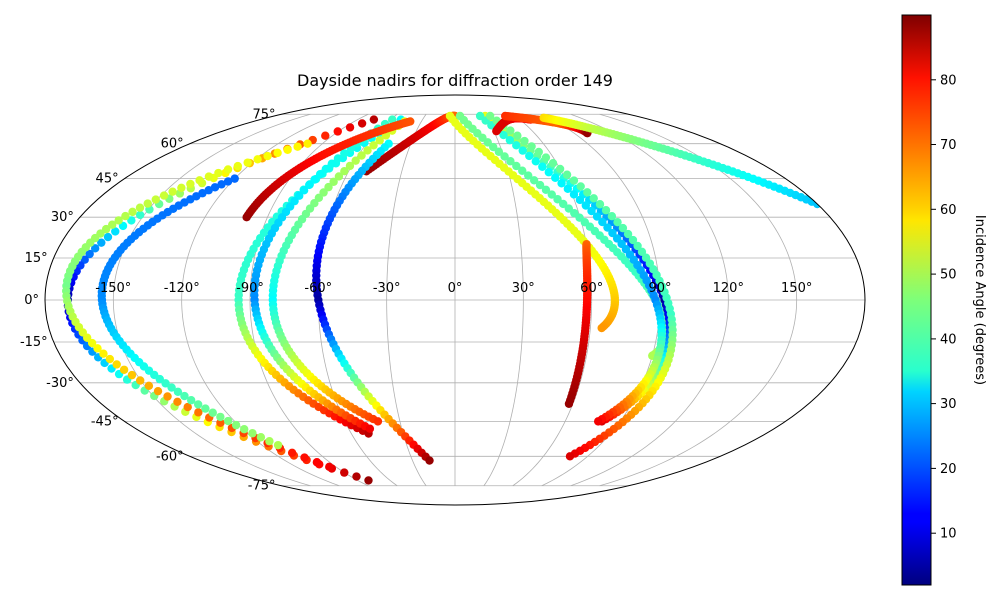 The height and width of the screenshot is (600, 1000). Describe the element at coordinates (948, 145) in the screenshot. I see `colorbar-tick-label: 70` at that location.